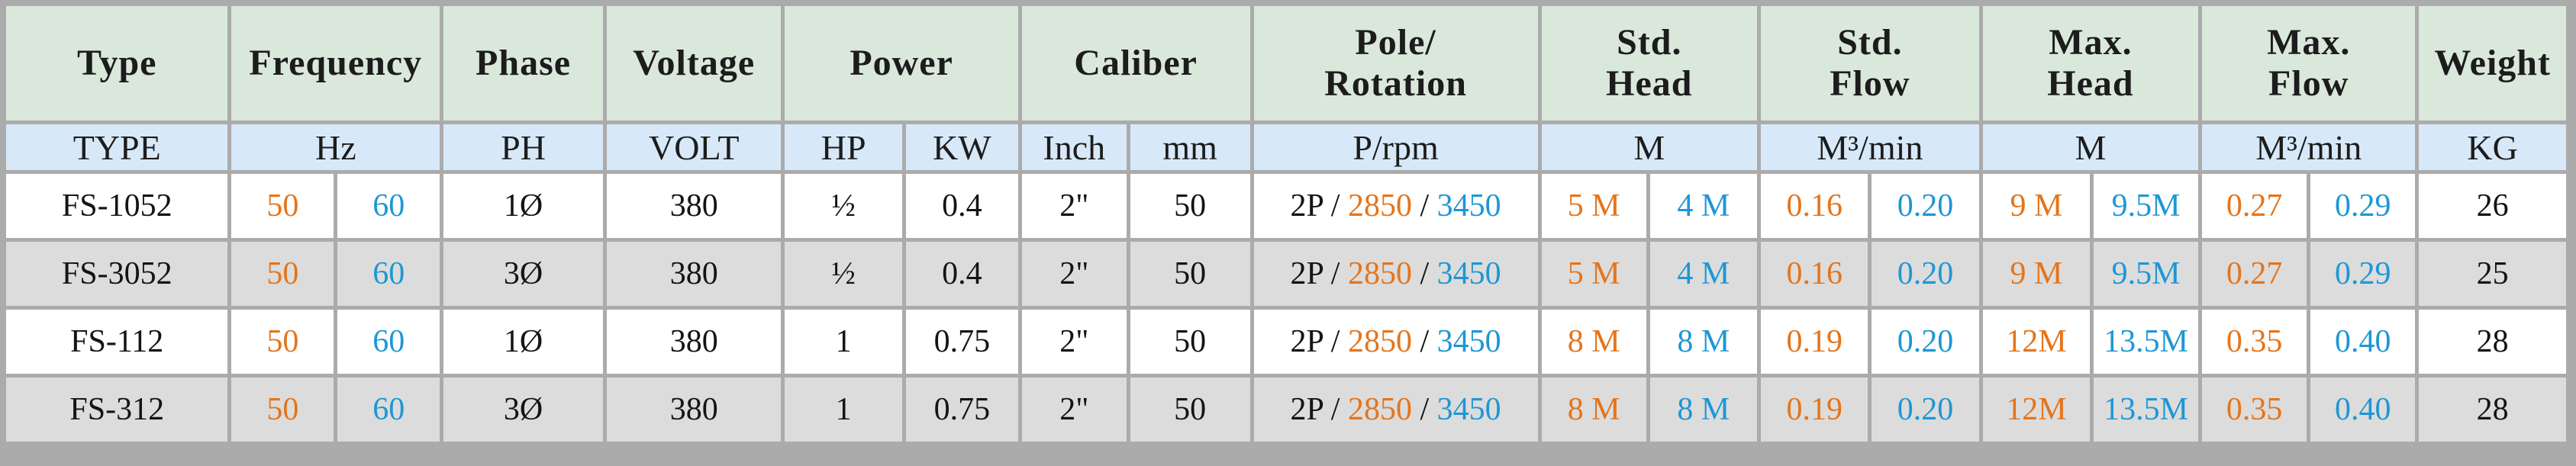 The height and width of the screenshot is (466, 2576). Describe the element at coordinates (1190, 147) in the screenshot. I see `subheader-mm: mm` at that location.